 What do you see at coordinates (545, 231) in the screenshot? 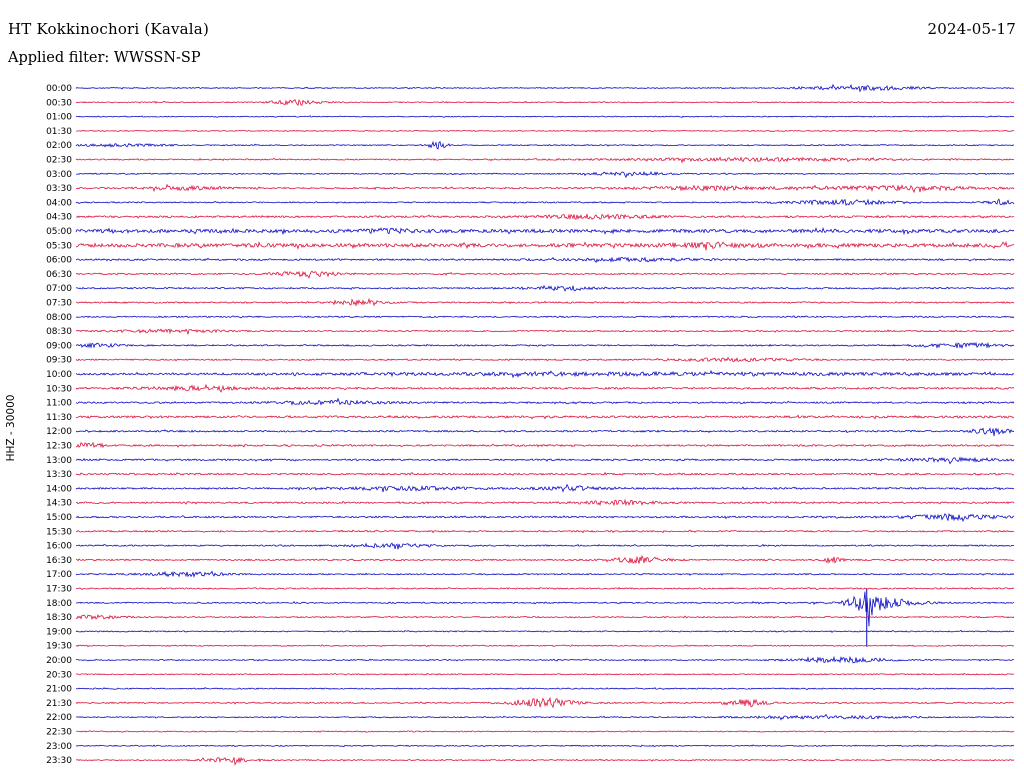
I see `seismogram-trace-05:00` at bounding box center [545, 231].